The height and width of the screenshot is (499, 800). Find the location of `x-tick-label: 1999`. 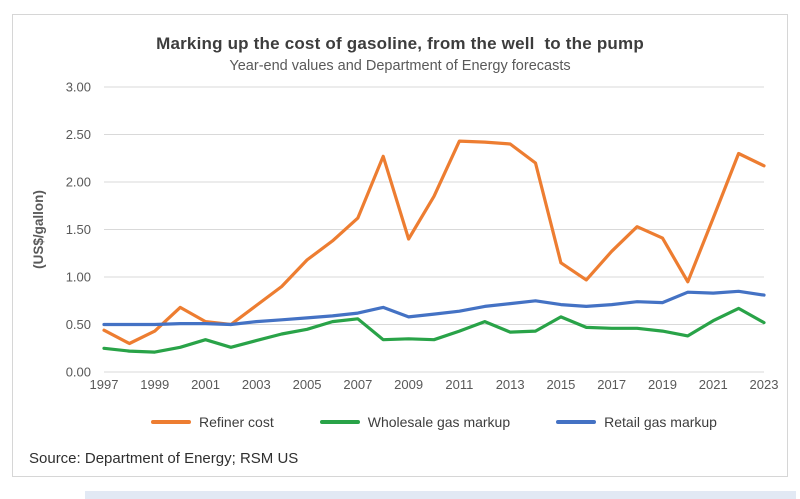

x-tick-label: 1999 is located at coordinates (154, 384).